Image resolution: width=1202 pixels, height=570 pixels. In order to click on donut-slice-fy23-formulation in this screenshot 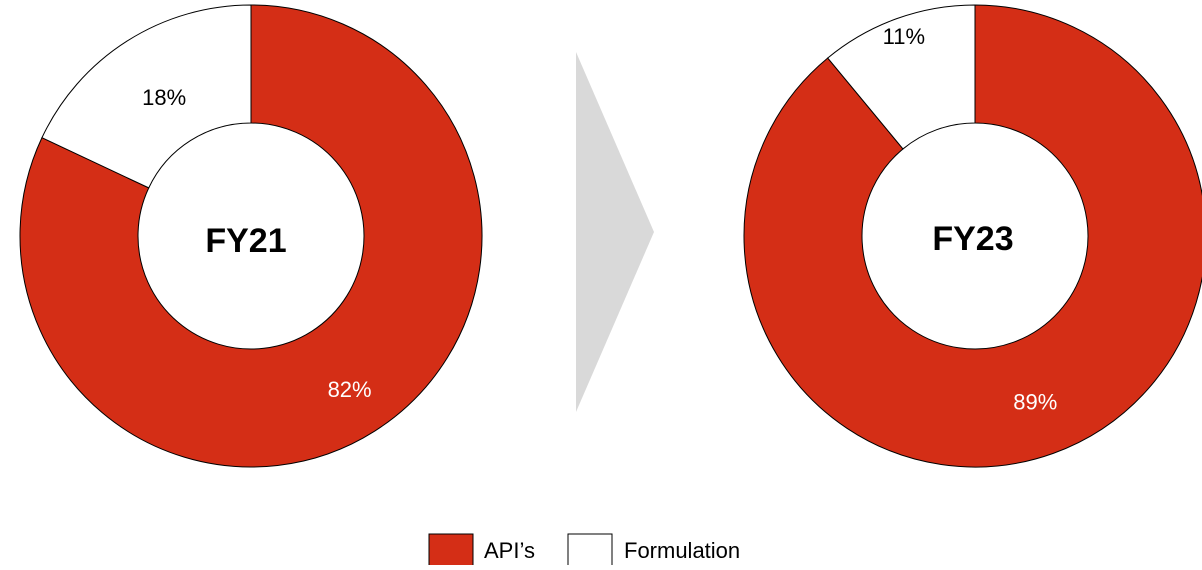, I will do `click(901, 77)`.